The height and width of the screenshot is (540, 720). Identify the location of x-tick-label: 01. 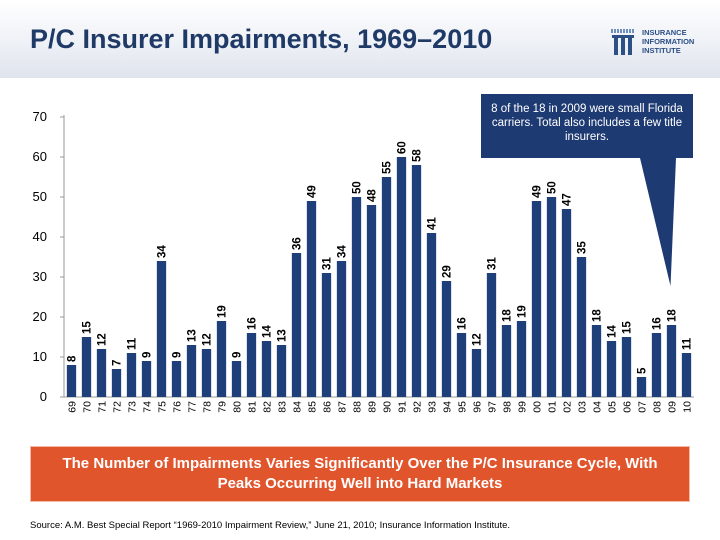
(553, 407).